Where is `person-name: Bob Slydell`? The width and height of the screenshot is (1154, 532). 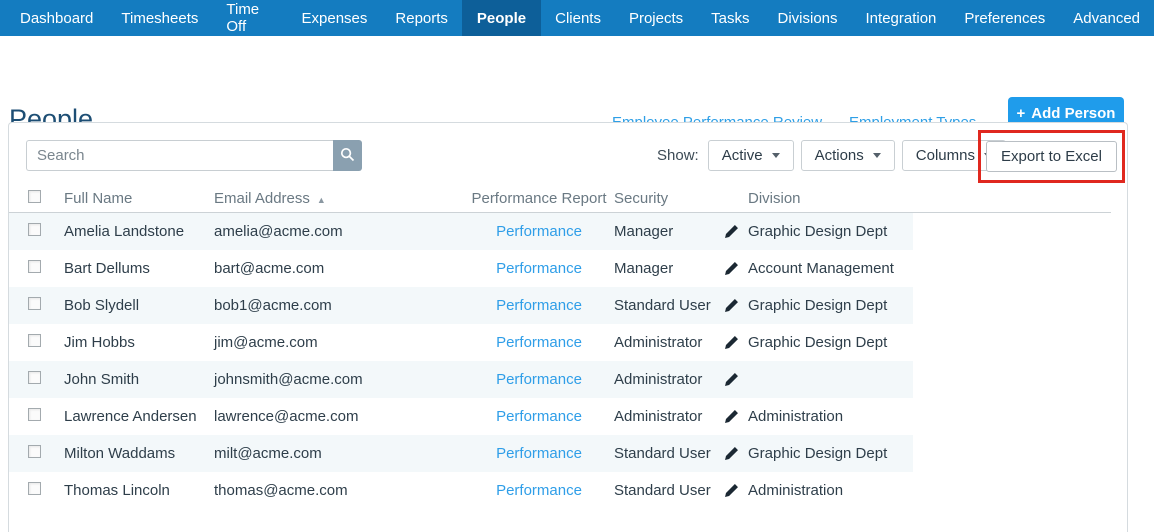 person-name: Bob Slydell is located at coordinates (102, 305).